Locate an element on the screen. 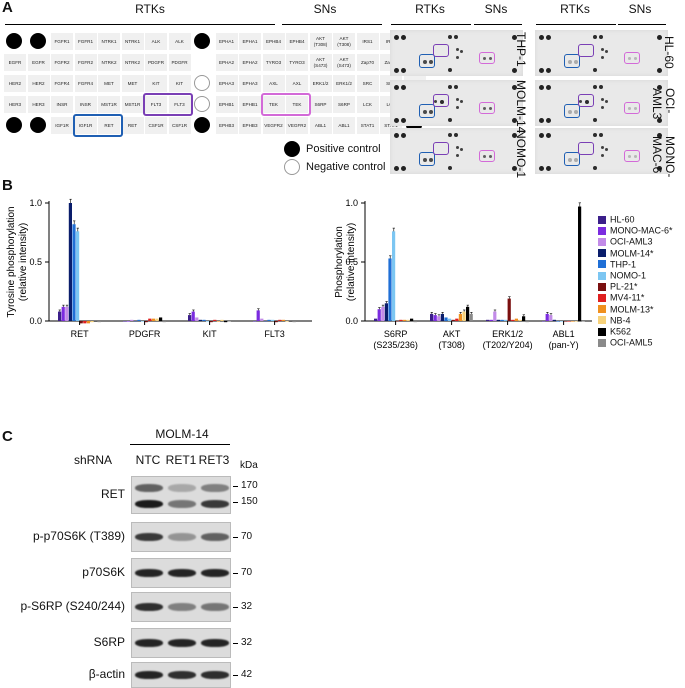 The width and height of the screenshot is (685, 688). cell-line-ociaml3: OCI-AML3 is located at coordinates (663, 104).